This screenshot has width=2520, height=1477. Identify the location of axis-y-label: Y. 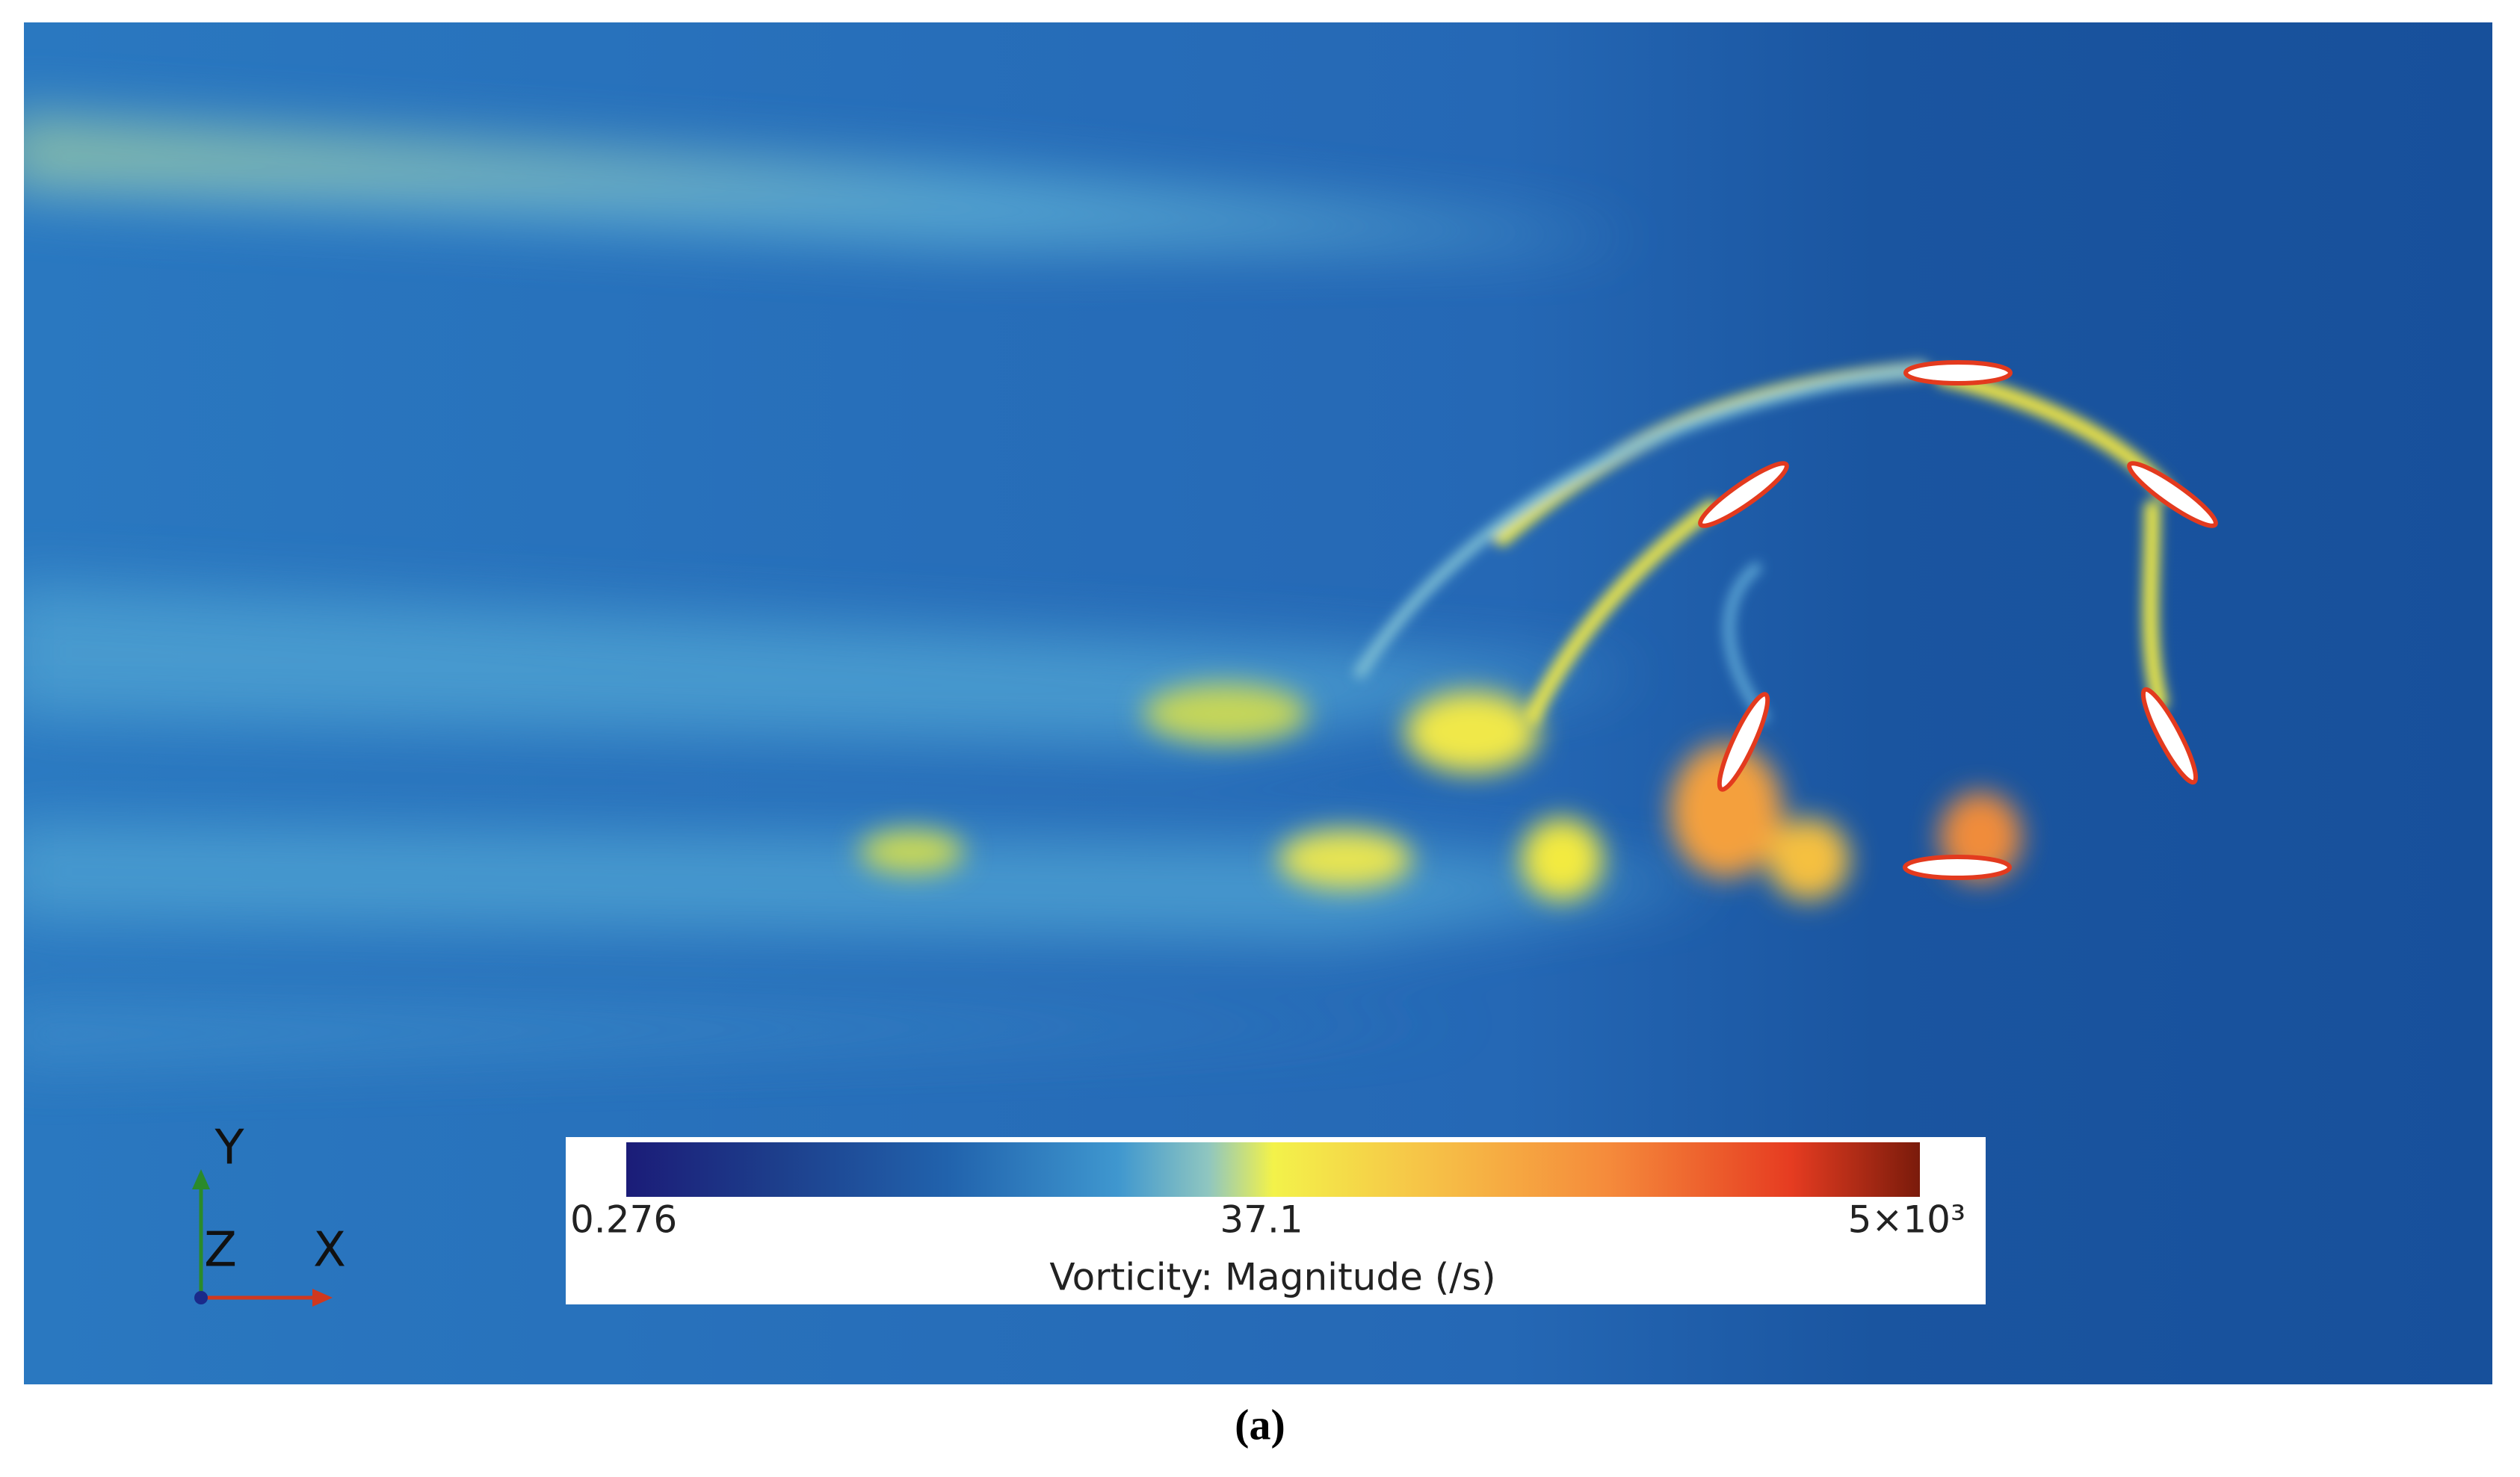
(229, 1148).